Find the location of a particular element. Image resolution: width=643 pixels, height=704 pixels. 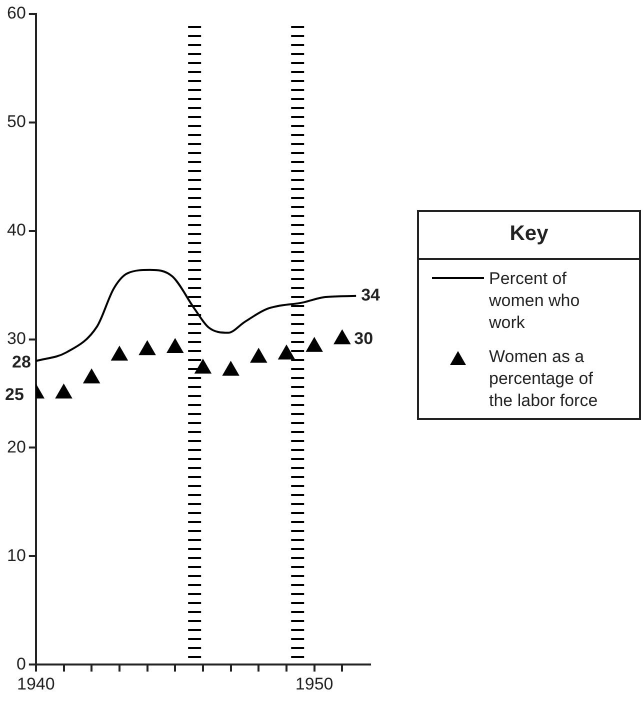

data-label: 25 is located at coordinates (14, 394).